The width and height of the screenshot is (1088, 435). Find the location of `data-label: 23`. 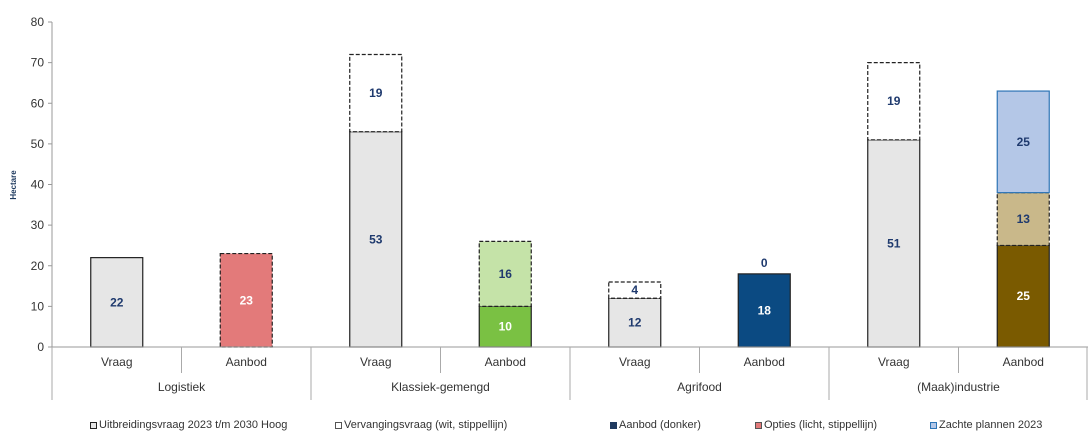

data-label: 23 is located at coordinates (247, 300).